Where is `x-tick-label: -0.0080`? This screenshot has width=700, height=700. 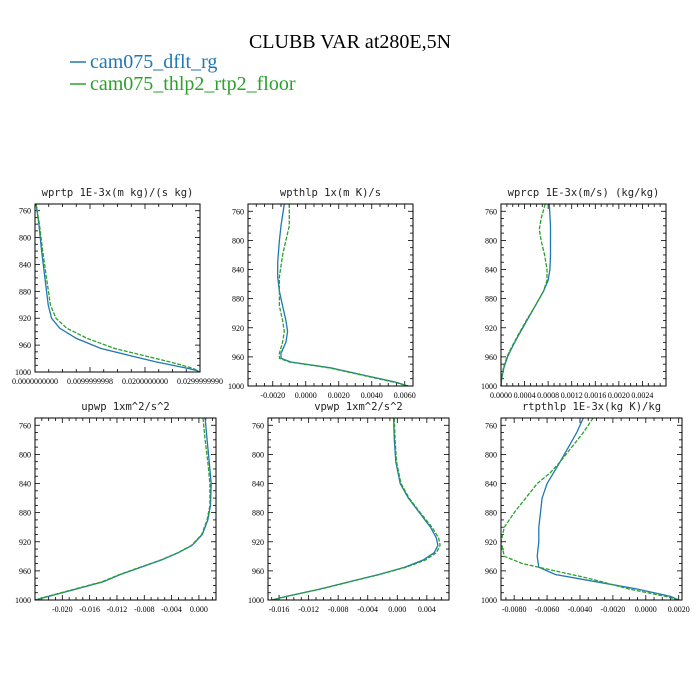
x-tick-label: -0.0080 is located at coordinates (514, 609).